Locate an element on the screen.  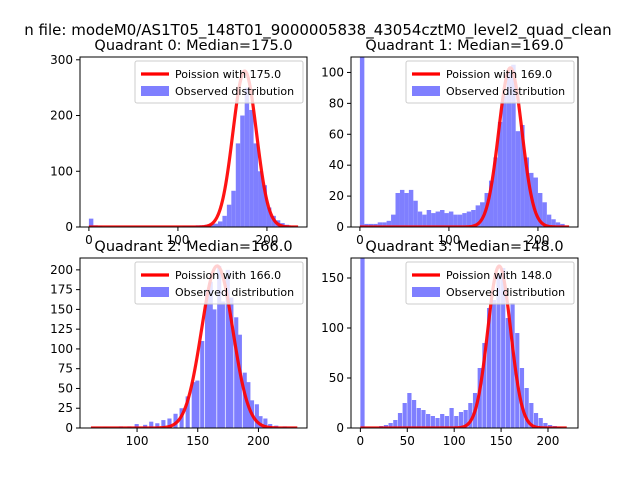
chart-title: Quadrant 0: Median=175.0 is located at coordinates (193, 46).